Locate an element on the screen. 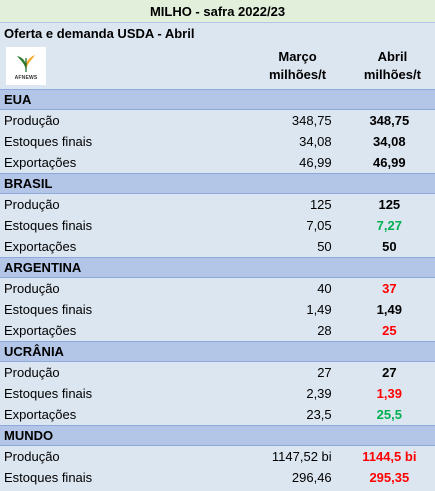  table-row: Estoques finais 1,49 1,49 is located at coordinates (217, 309).